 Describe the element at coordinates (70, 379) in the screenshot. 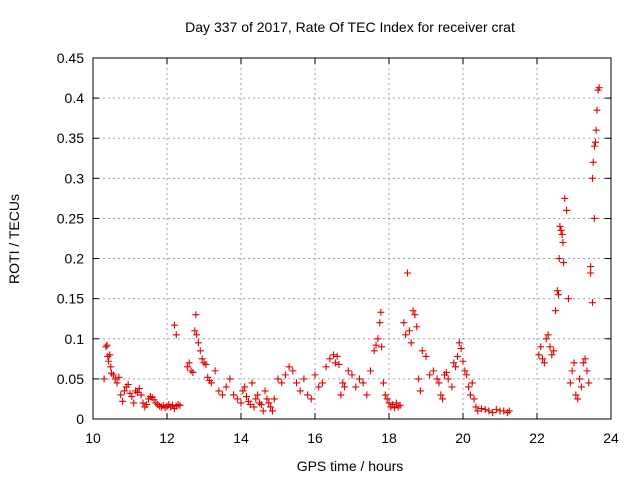

I see `y-tick-label: 0.05` at that location.